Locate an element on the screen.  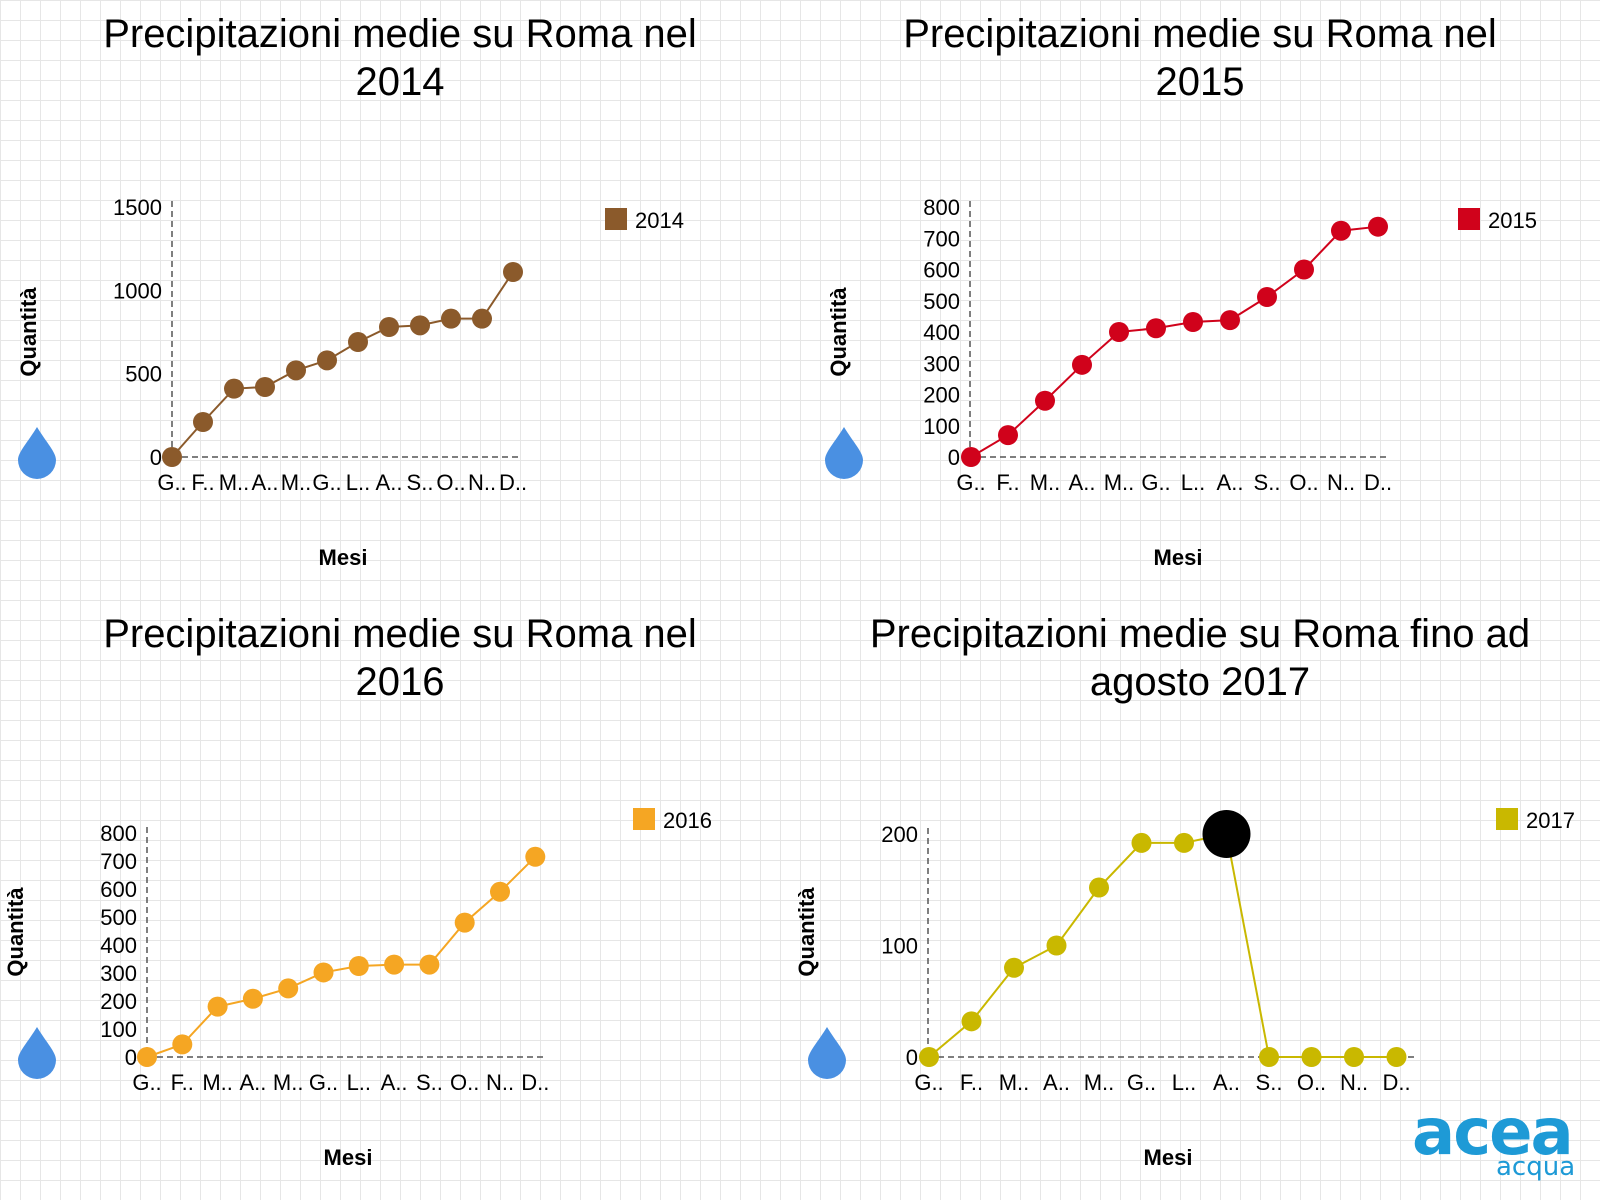
chart-title: Precipitazioni medie su Roma nel 2016 is located at coordinates (400, 658).